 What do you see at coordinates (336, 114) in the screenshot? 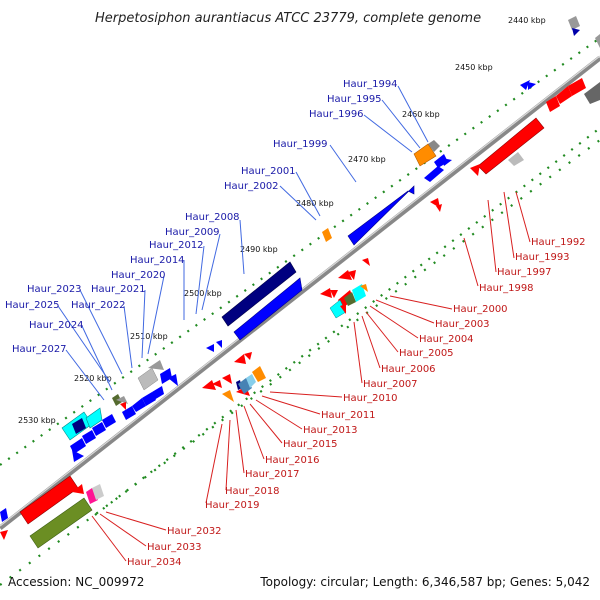
I see `gene-label: Haur_1996` at bounding box center [336, 114].